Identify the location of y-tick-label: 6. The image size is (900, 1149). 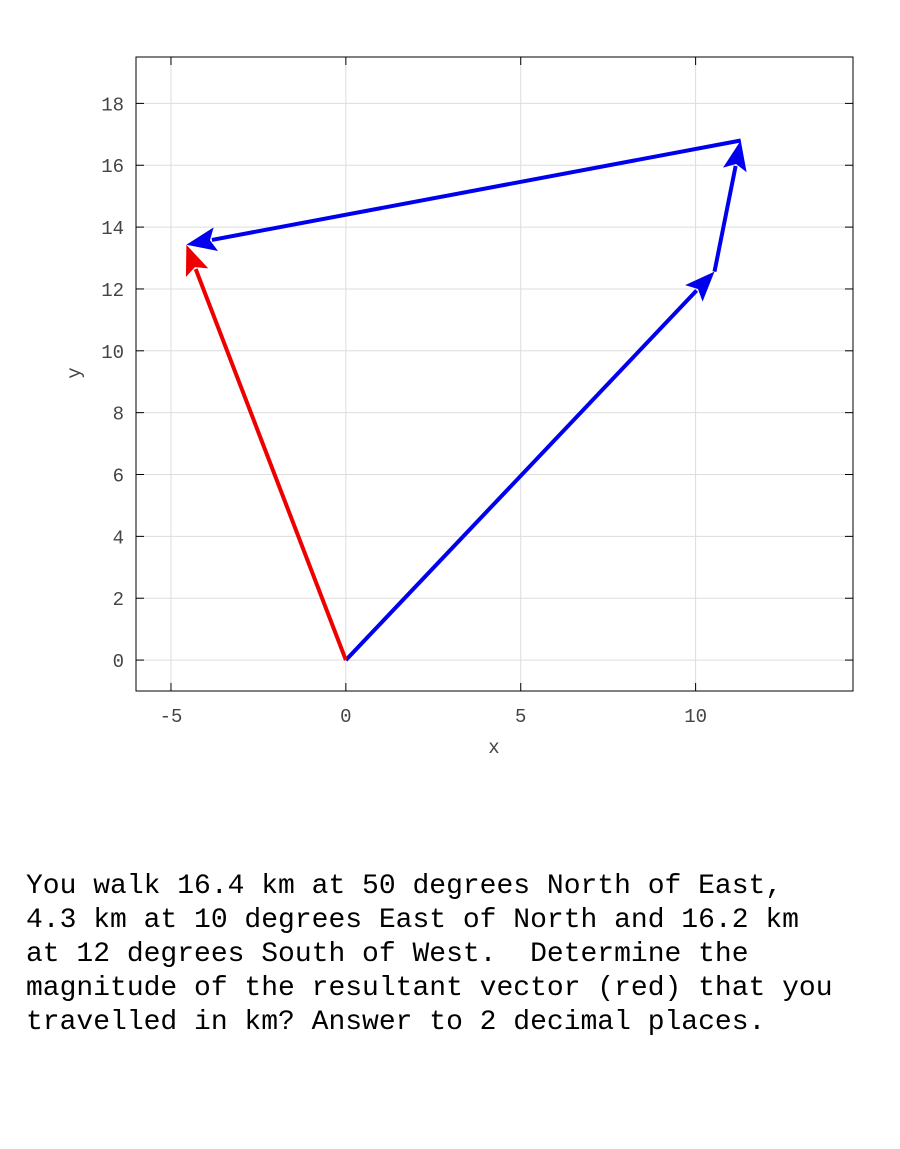
(118, 477).